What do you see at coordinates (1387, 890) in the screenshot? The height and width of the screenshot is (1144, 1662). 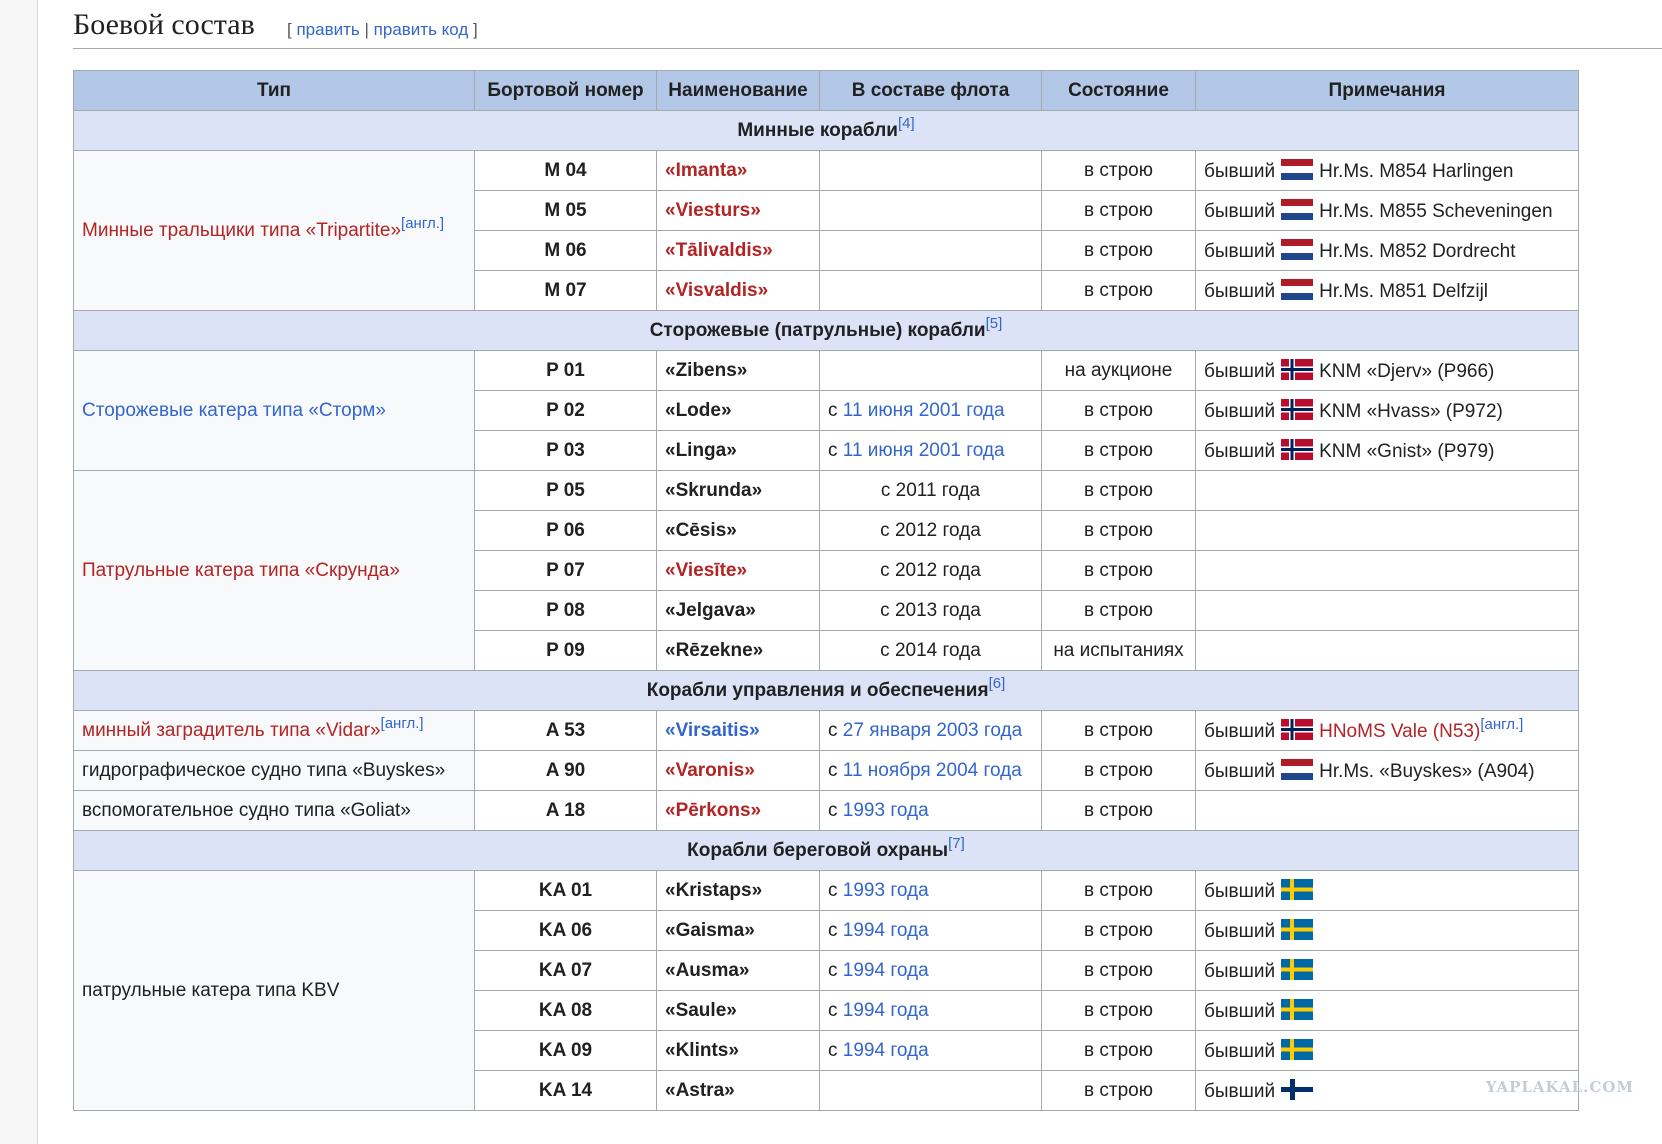 I see `note-cell: бывший` at bounding box center [1387, 890].